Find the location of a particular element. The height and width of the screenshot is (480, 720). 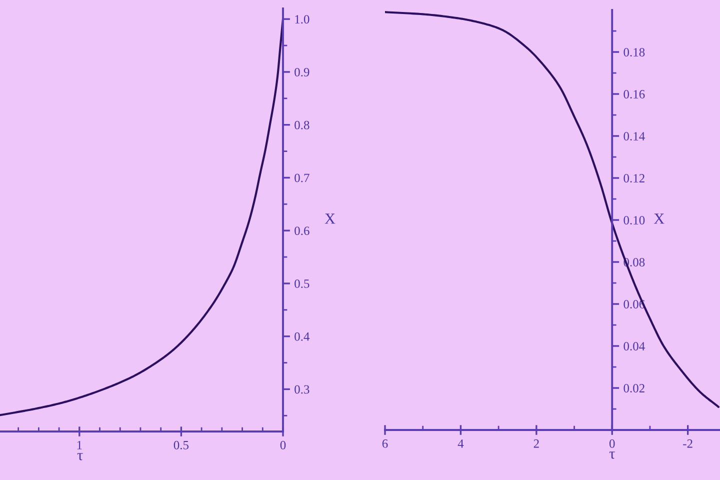

y-tick-label: 0.12 is located at coordinates (634, 178).